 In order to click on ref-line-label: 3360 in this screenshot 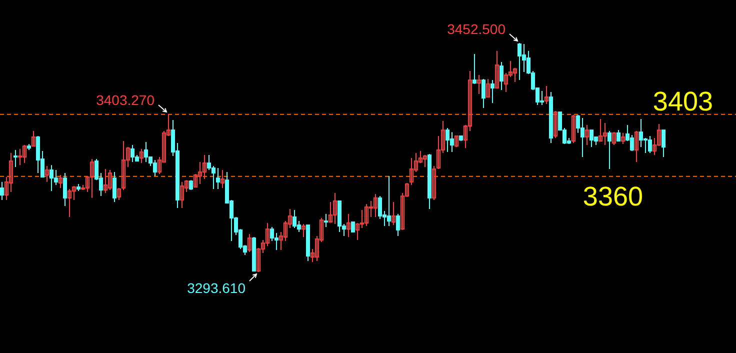, I will do `click(612, 196)`.